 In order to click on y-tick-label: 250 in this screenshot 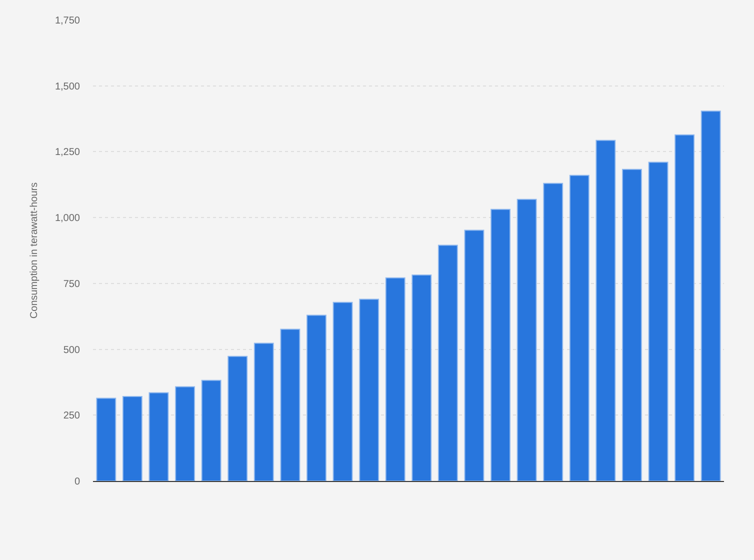, I will do `click(71, 416)`.